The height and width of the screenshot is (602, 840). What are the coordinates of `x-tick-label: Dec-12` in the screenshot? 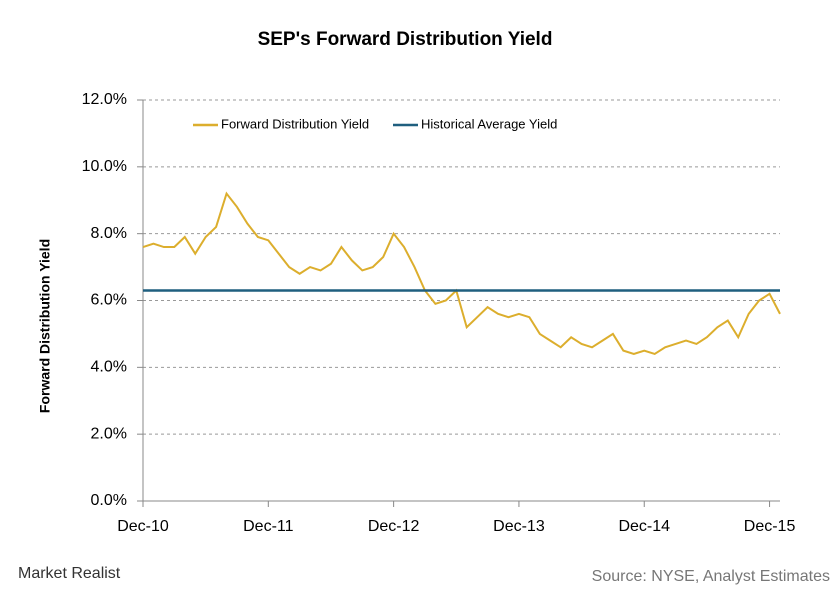 It's located at (394, 526).